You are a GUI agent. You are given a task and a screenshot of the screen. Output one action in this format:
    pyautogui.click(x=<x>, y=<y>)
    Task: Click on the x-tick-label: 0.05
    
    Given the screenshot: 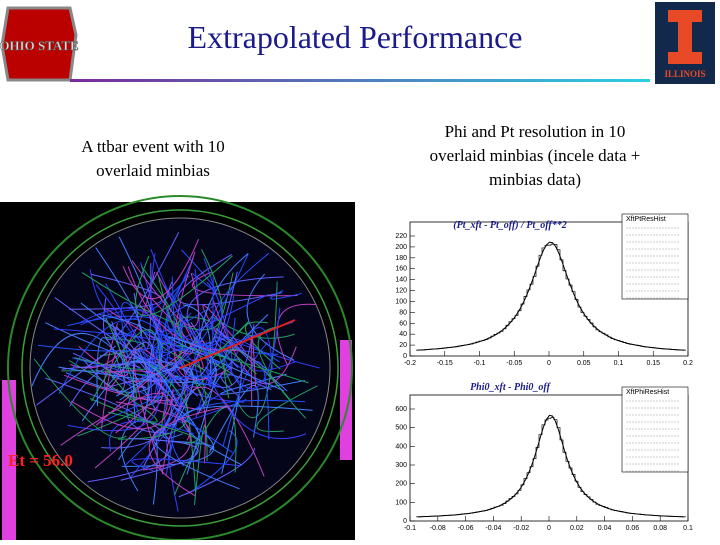 What is the action you would take?
    pyautogui.click(x=584, y=363)
    